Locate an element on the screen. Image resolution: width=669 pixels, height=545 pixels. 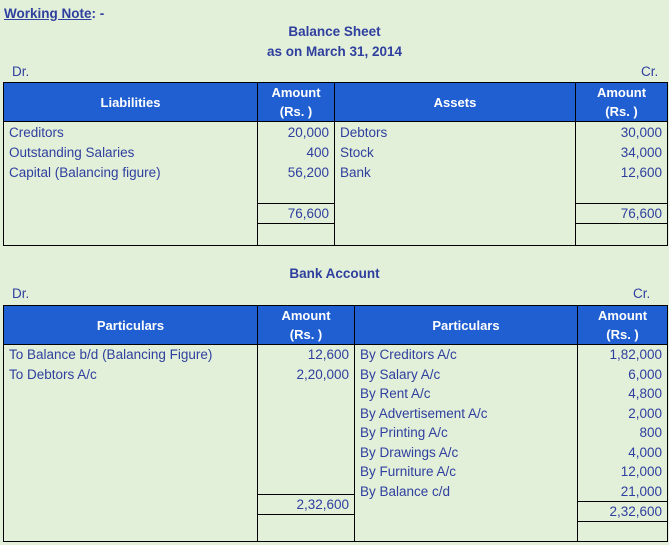
working-note-suffix: : - is located at coordinates (98, 13).